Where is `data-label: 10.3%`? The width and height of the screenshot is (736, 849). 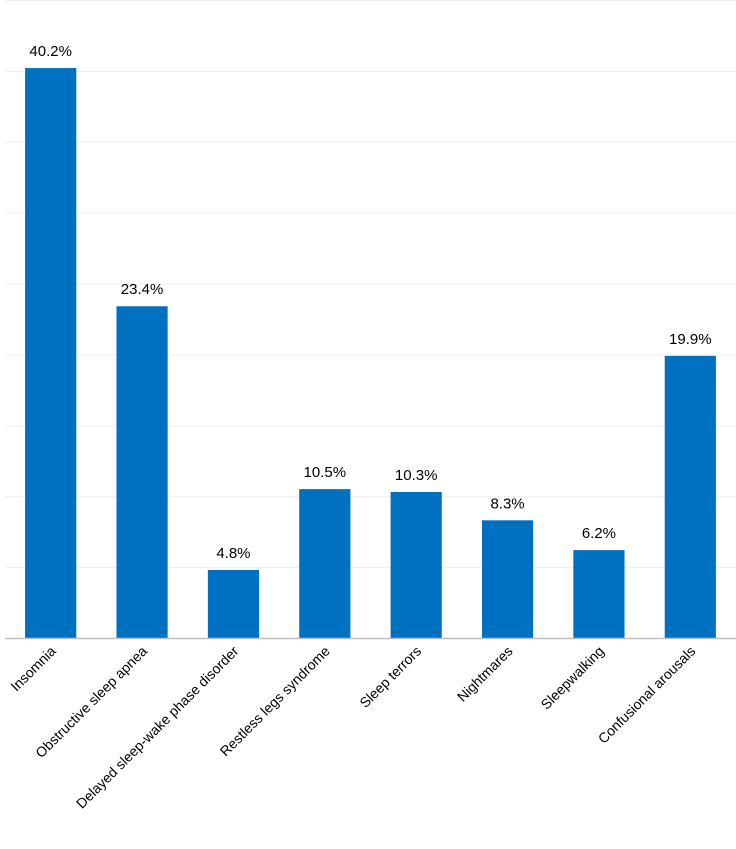 data-label: 10.3% is located at coordinates (416, 475).